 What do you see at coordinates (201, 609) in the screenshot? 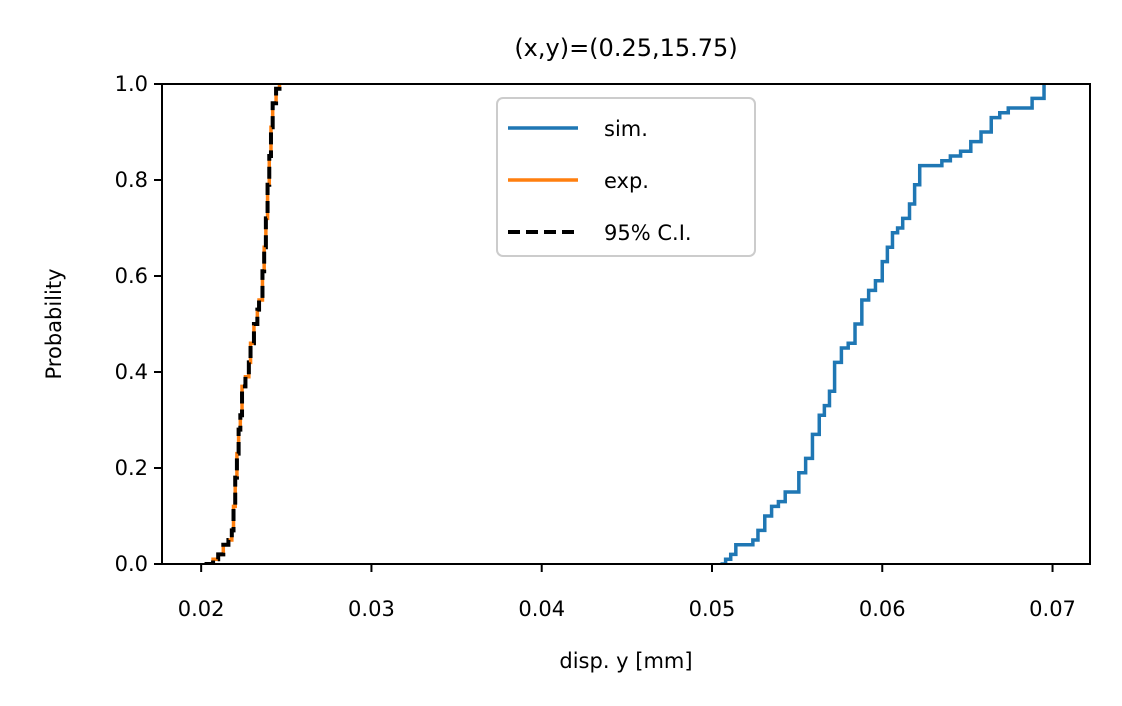
I see `x-tick-label: 0.02` at bounding box center [201, 609].